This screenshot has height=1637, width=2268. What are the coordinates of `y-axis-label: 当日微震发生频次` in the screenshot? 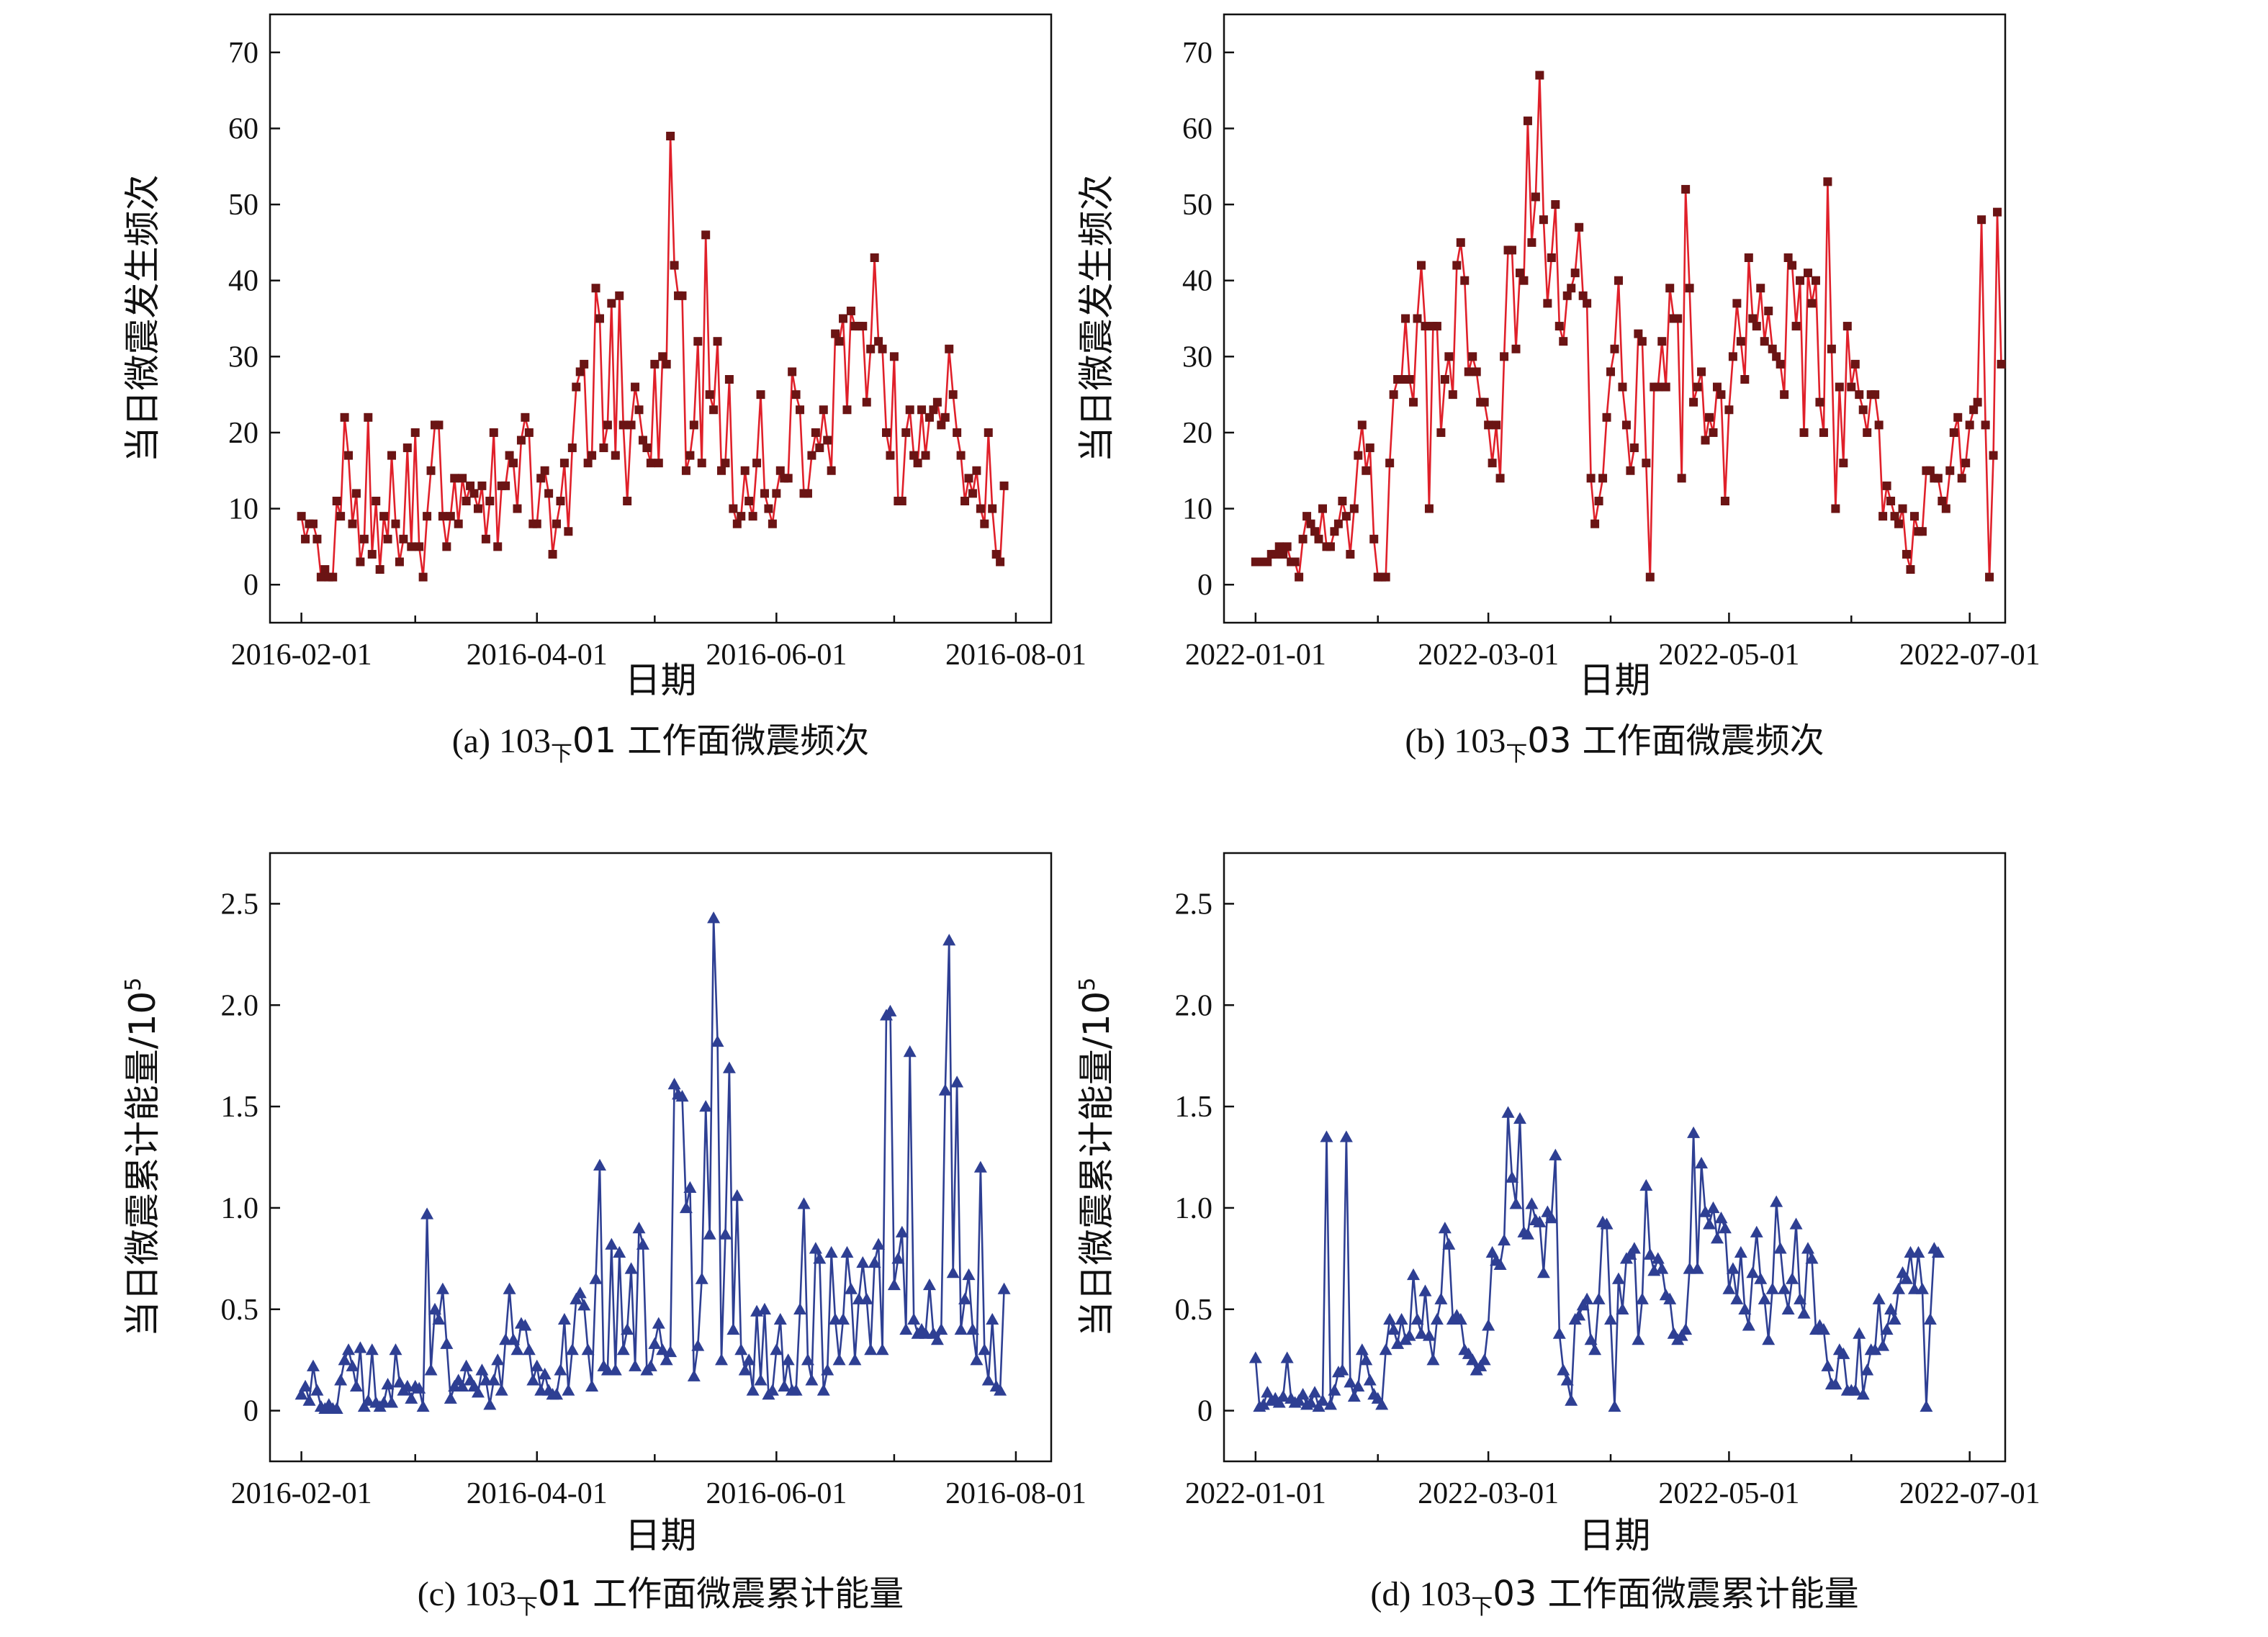 It's located at (1096, 319).